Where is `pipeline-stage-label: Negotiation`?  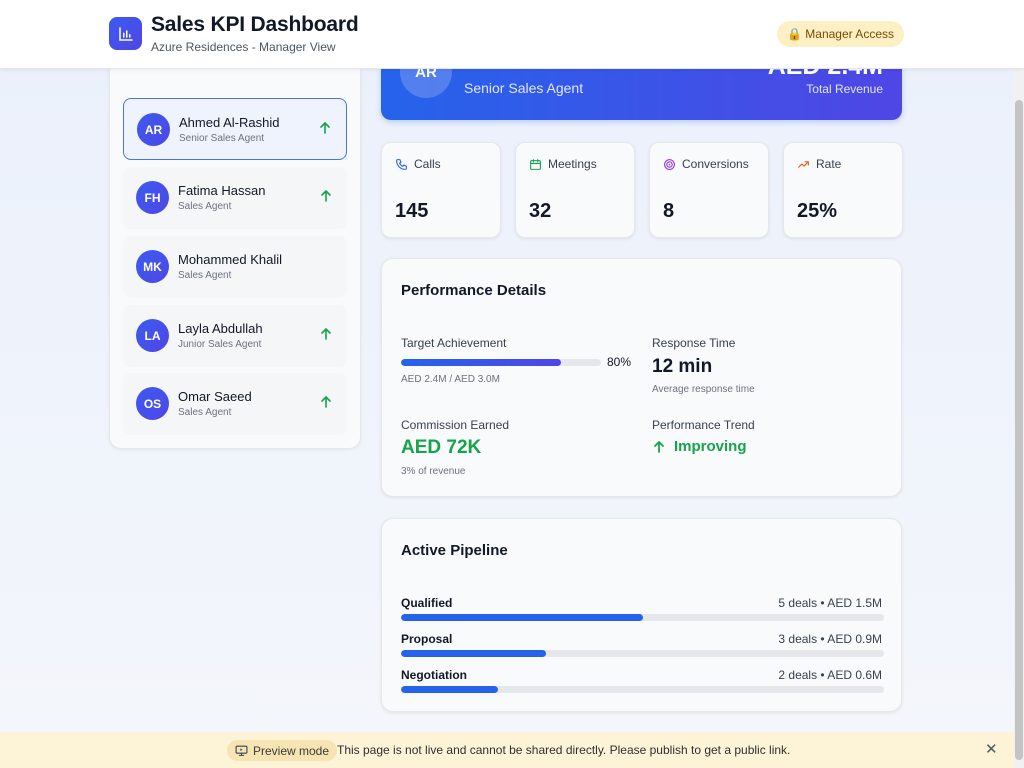
pipeline-stage-label: Negotiation is located at coordinates (434, 675).